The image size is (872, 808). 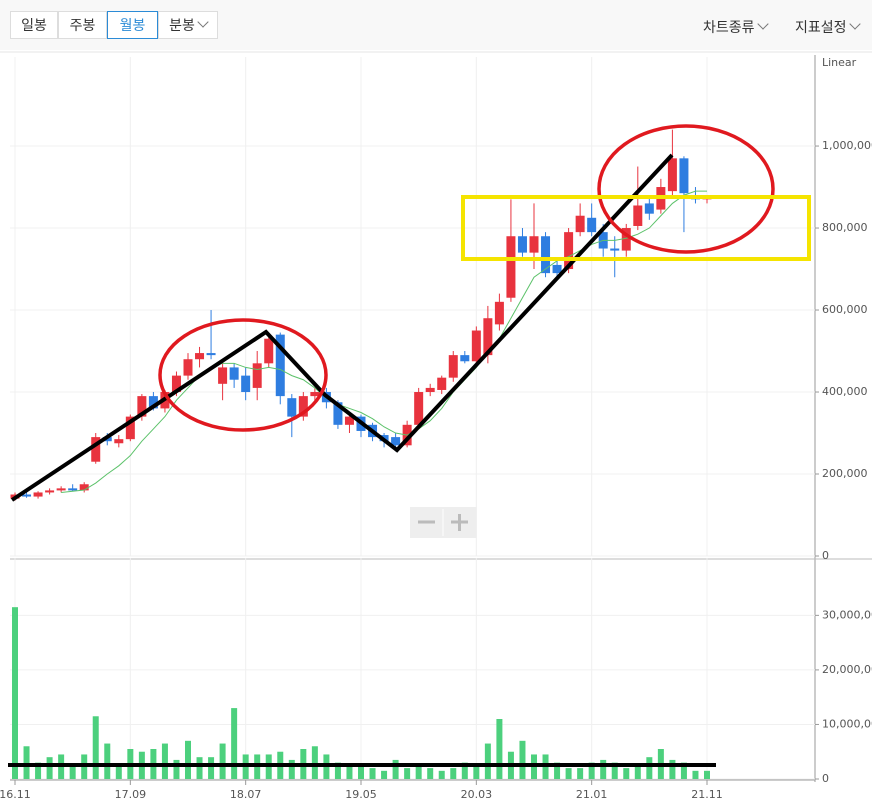 I want to click on highlight-box, so click(x=636, y=228).